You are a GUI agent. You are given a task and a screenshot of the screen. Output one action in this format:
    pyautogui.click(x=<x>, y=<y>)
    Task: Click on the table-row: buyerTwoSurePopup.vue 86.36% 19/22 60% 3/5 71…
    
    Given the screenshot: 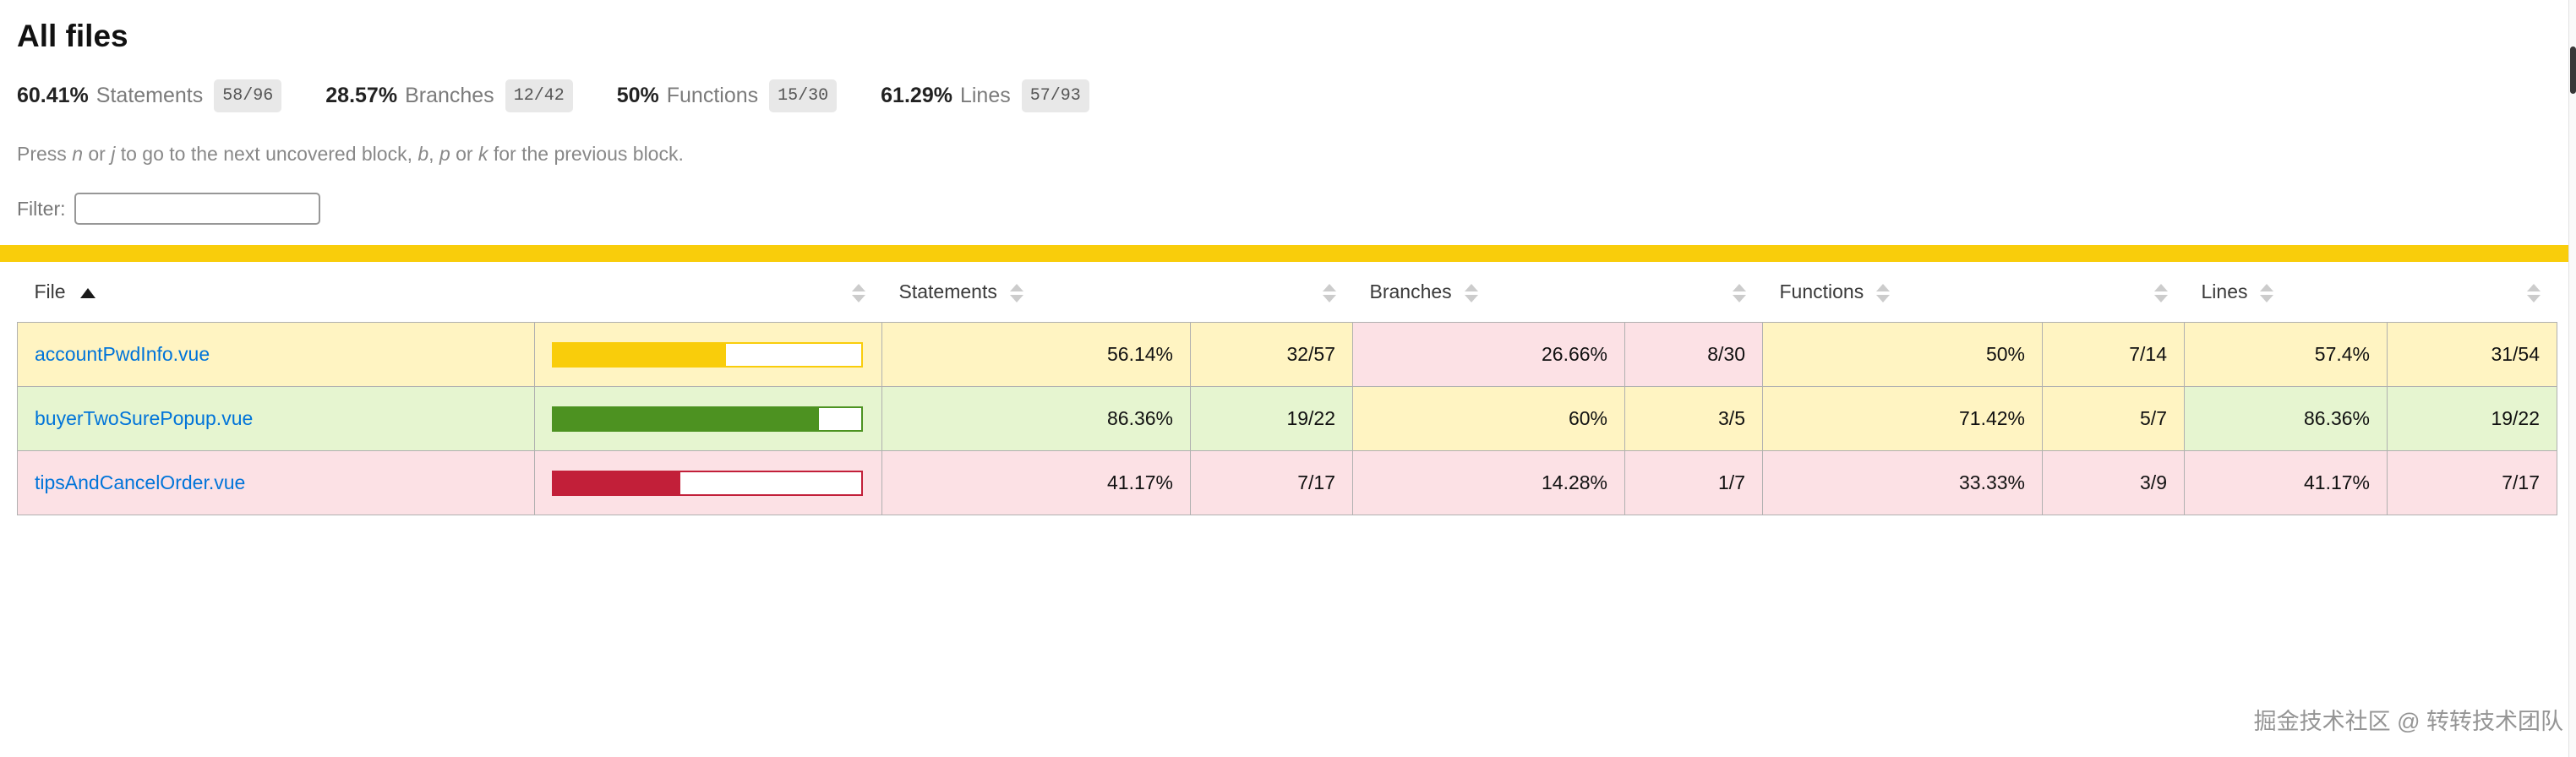 What is the action you would take?
    pyautogui.click(x=1287, y=419)
    